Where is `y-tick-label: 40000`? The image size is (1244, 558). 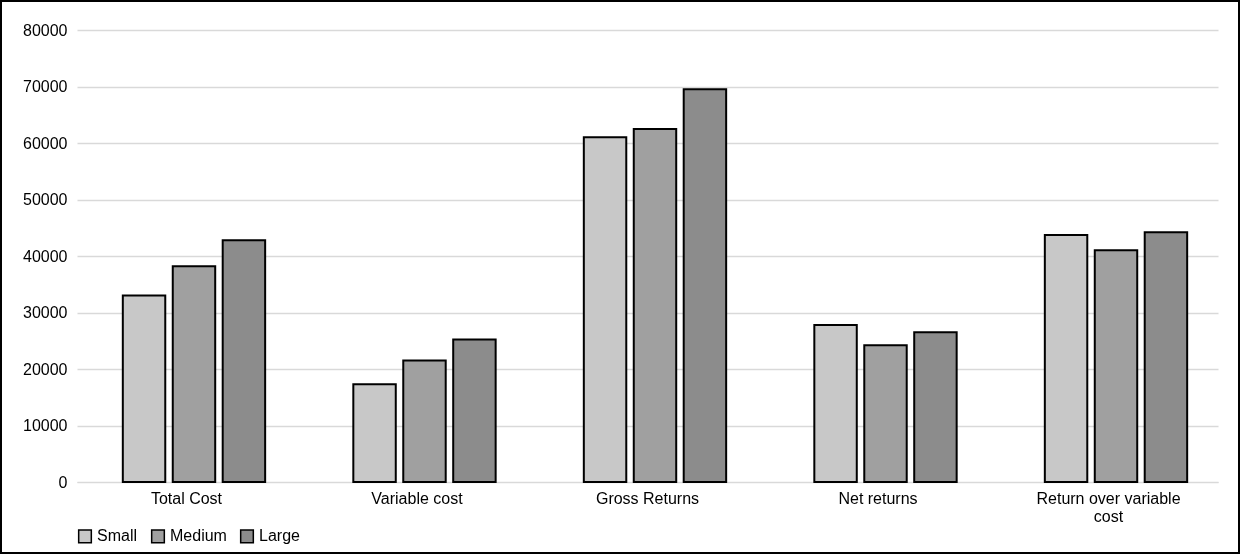 y-tick-label: 40000 is located at coordinates (45, 256).